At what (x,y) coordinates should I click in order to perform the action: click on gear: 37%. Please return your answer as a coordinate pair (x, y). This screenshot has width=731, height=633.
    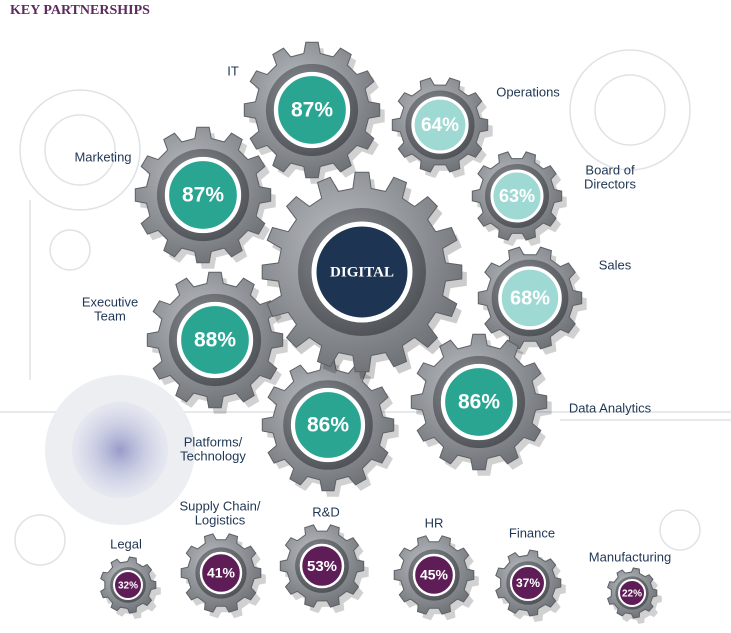
    Looking at the image, I should click on (530, 585).